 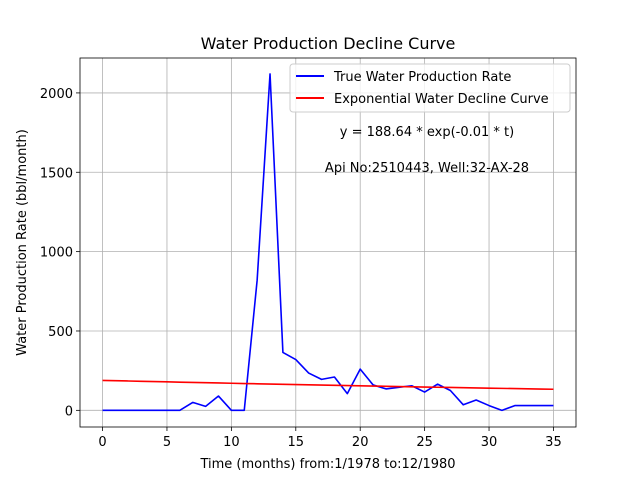 What do you see at coordinates (22, 242) in the screenshot?
I see `y-axis-label: Water Production Rate (bbl/month)` at bounding box center [22, 242].